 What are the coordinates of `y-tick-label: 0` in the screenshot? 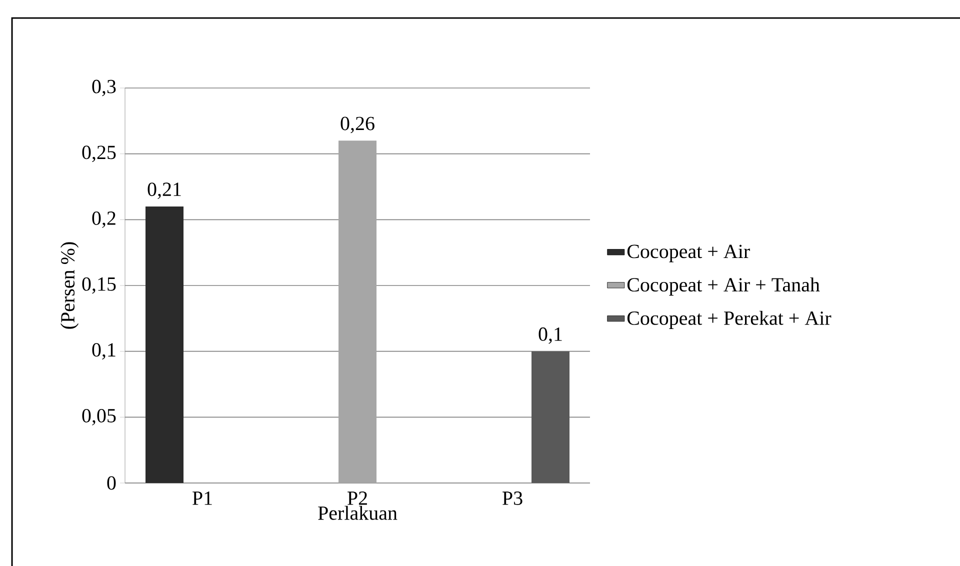 It's located at (111, 483).